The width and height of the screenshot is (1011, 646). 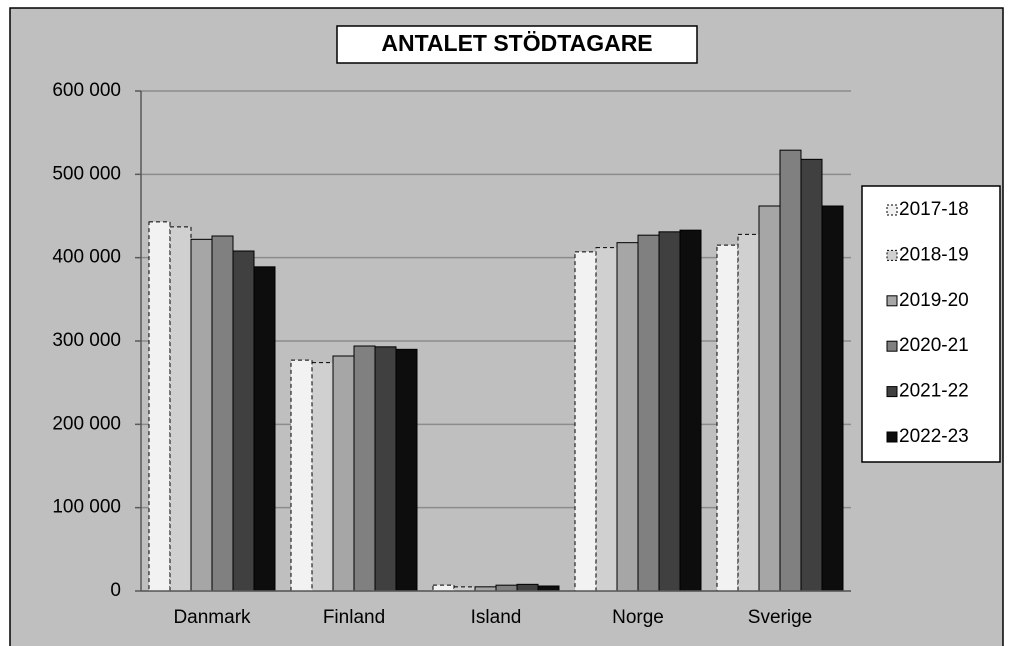 I want to click on legend-box, so click(x=931, y=324).